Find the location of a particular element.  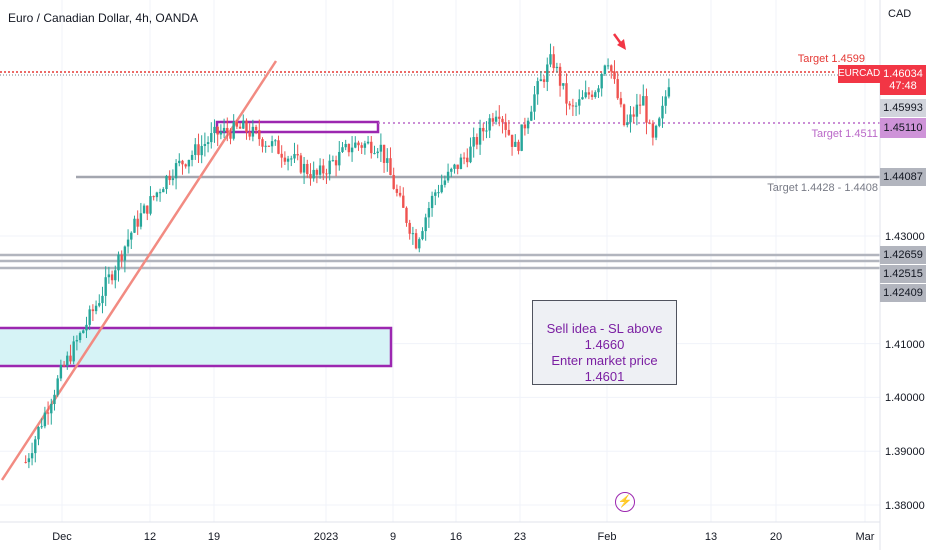

demand-zone is located at coordinates (196, 347).